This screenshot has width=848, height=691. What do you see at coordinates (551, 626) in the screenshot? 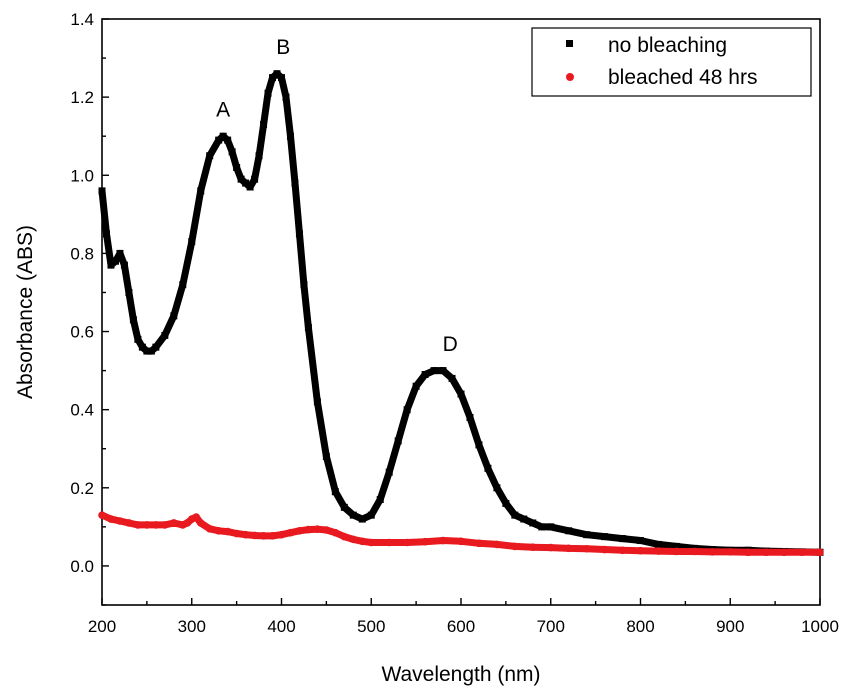
I see `x-tick-label-700: 700` at bounding box center [551, 626].